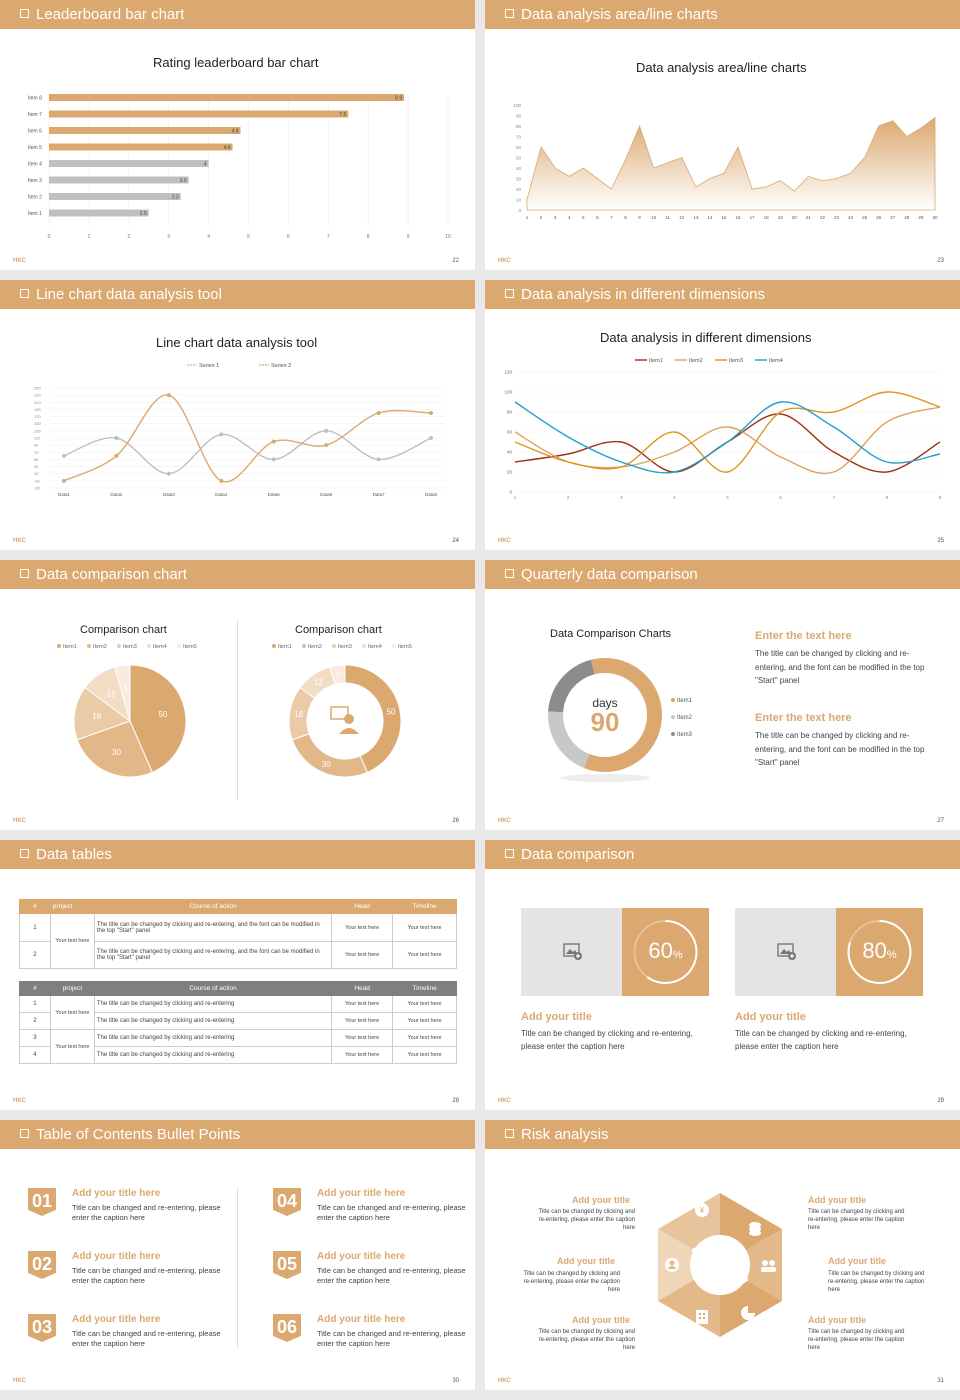 The height and width of the screenshot is (1400, 960). What do you see at coordinates (64, 494) in the screenshot?
I see `tick-label: Data1` at bounding box center [64, 494].